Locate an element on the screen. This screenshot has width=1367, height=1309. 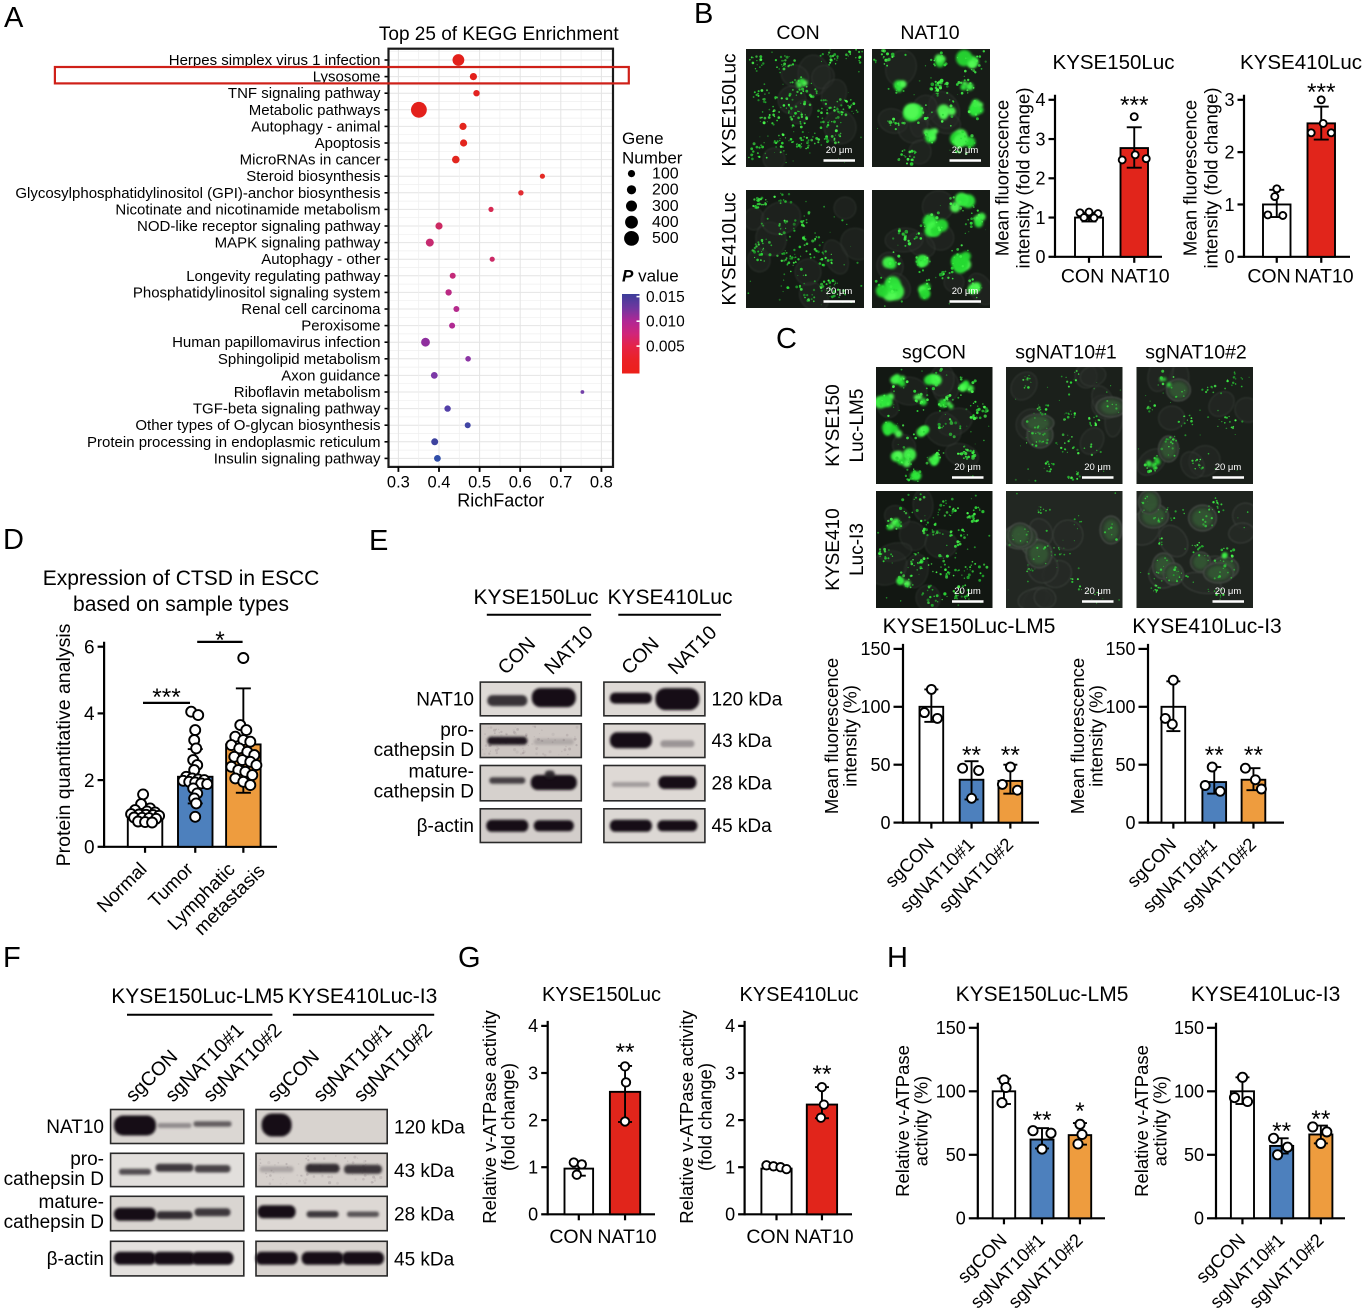
svg-text: 0.4 is located at coordinates (439, 482).